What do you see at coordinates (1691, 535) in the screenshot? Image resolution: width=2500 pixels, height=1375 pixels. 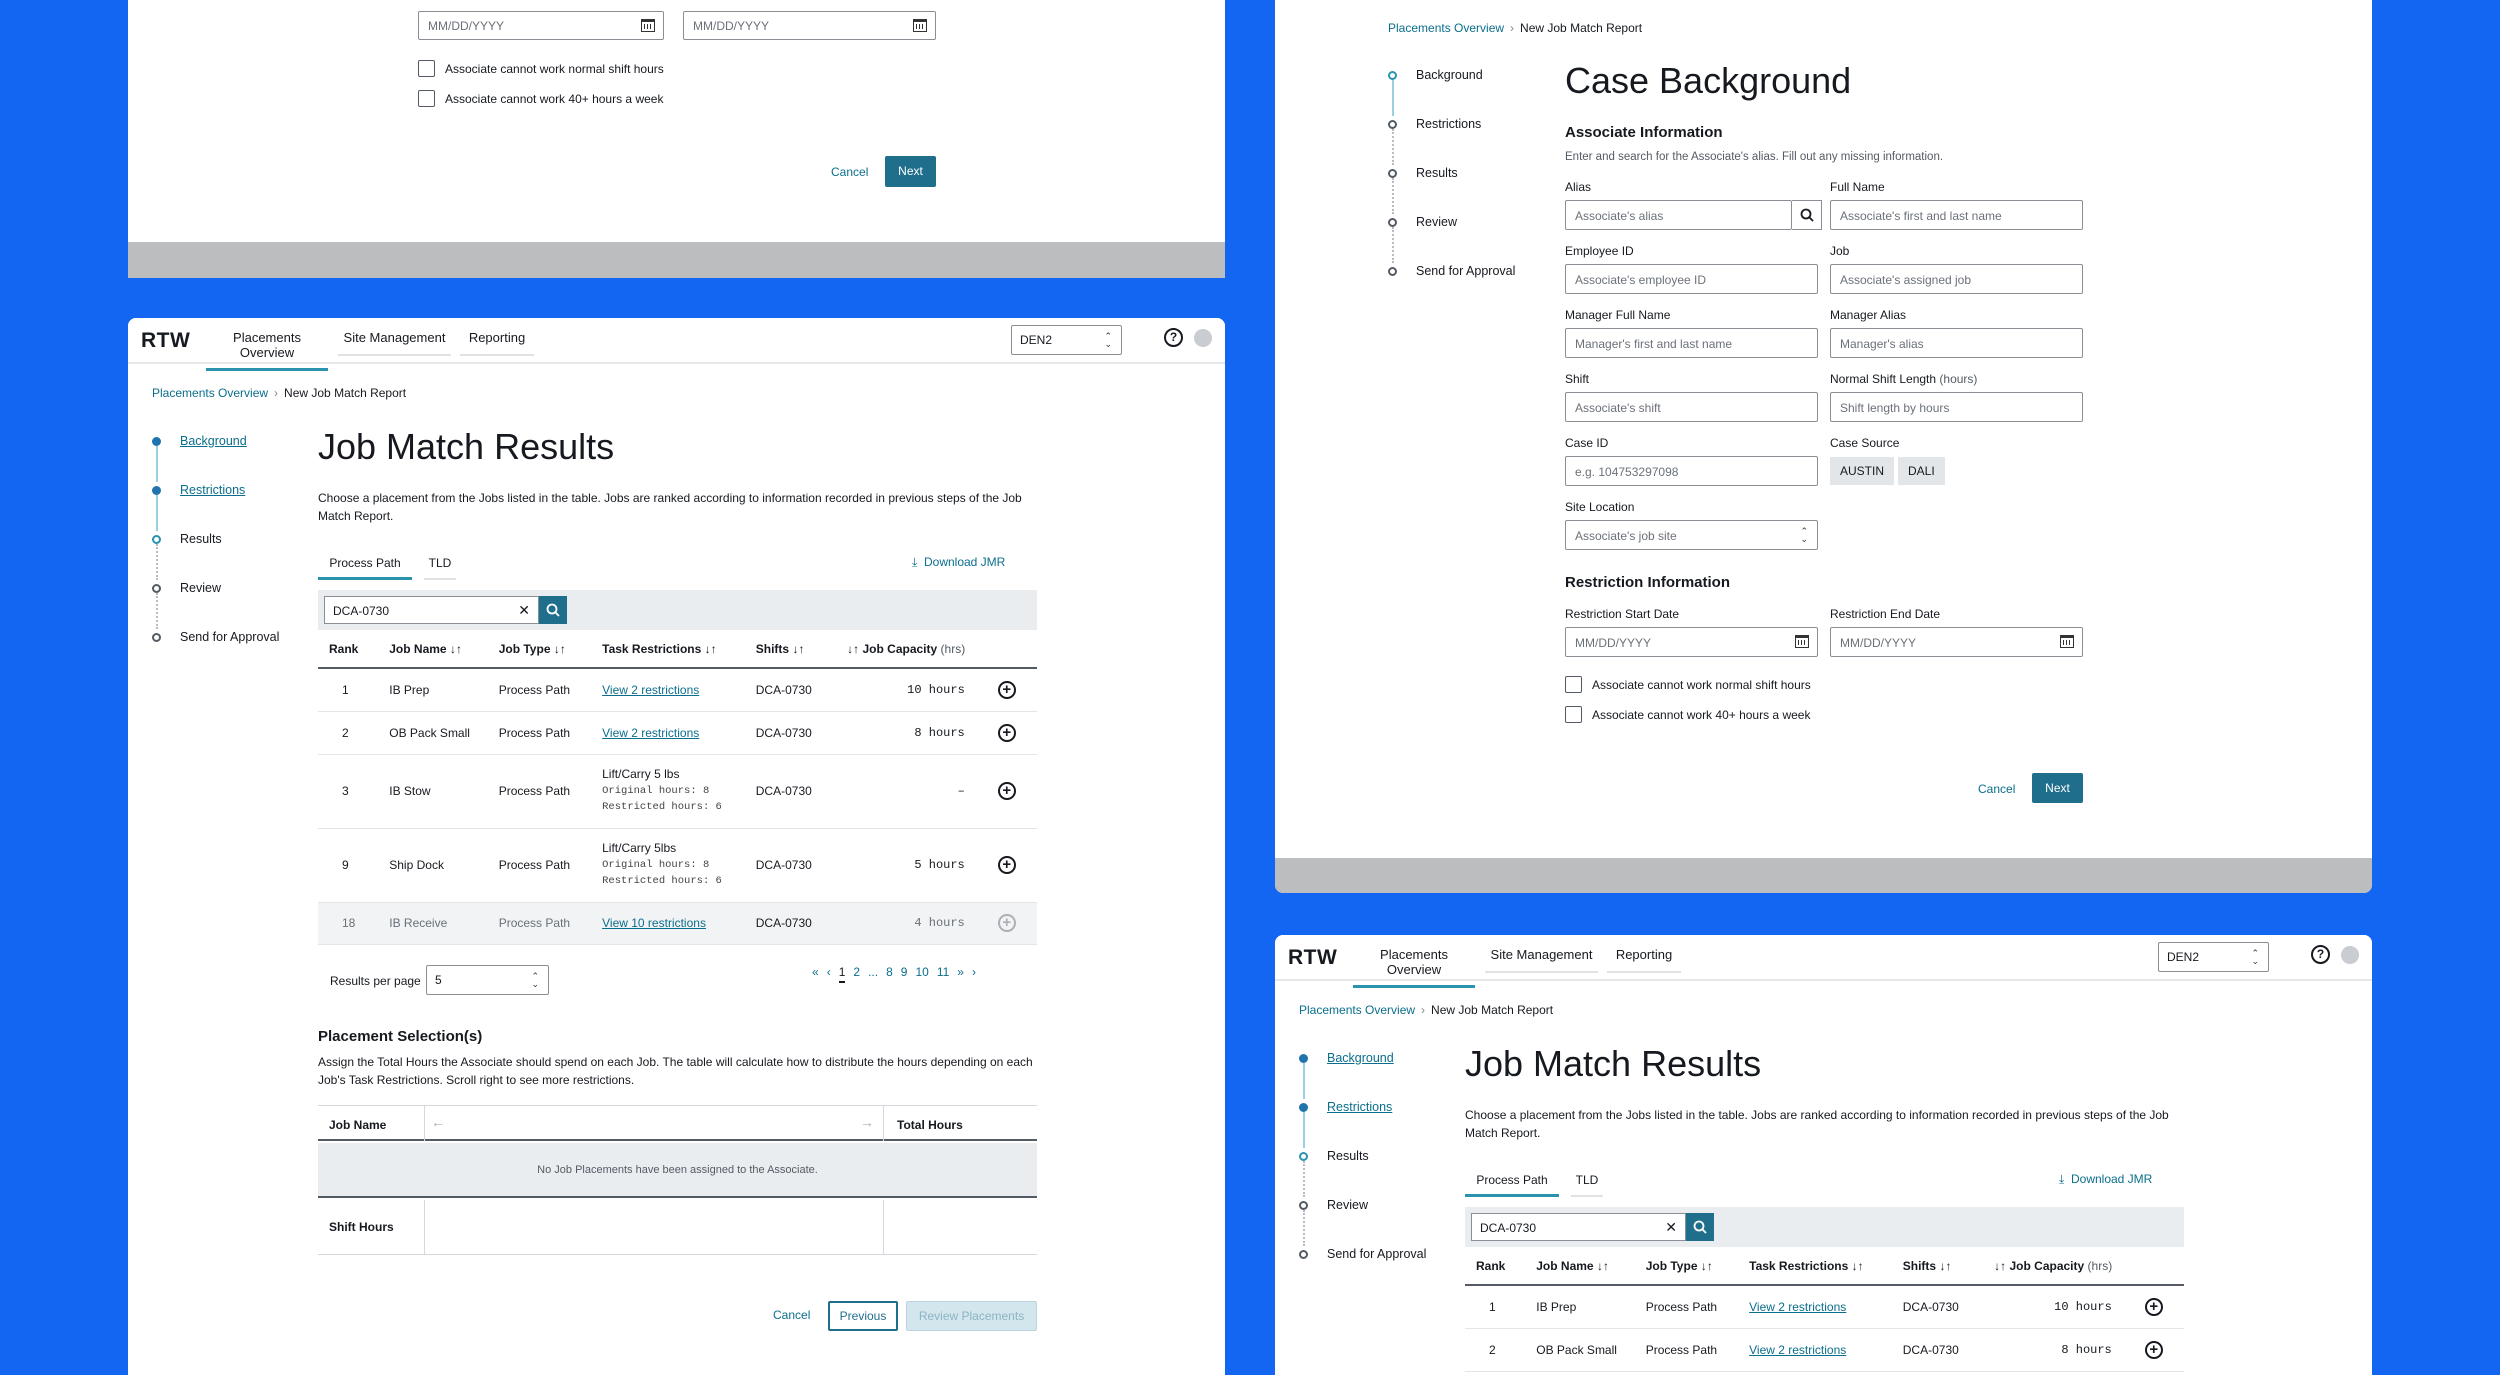 I see `site-location-select: Associate's job site ⌃ ⌄` at bounding box center [1691, 535].